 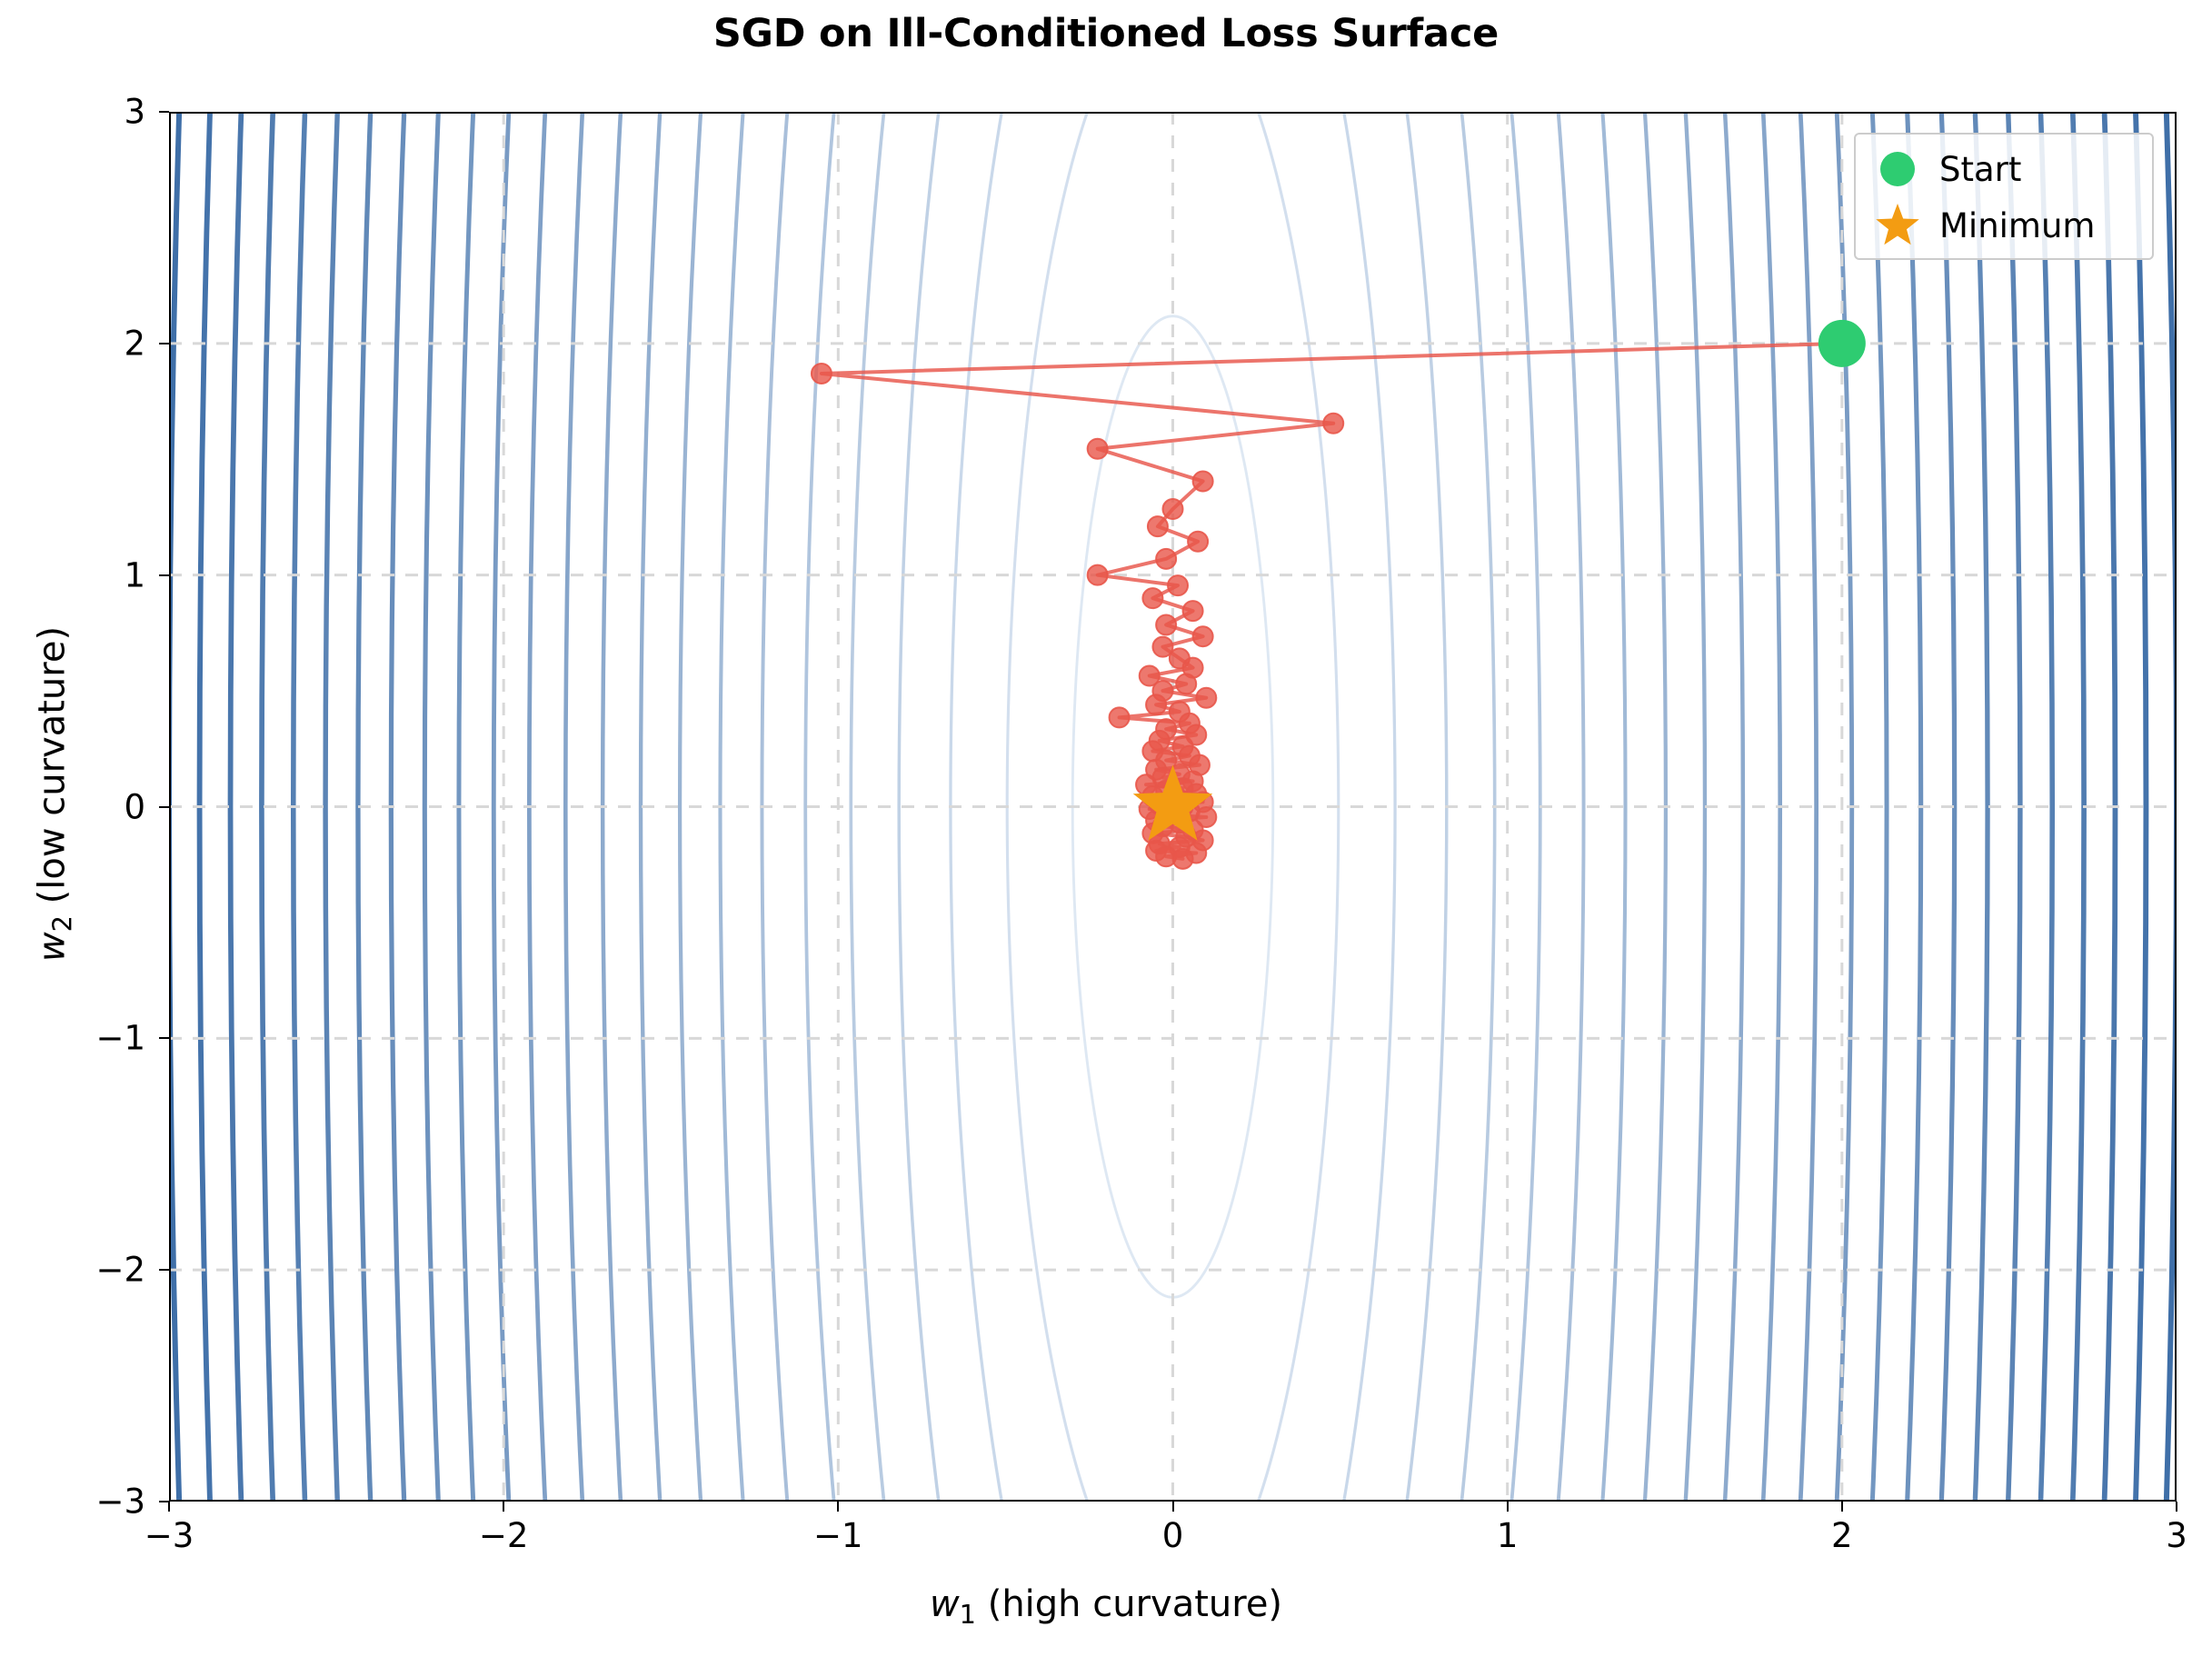 I want to click on y-tick-label: 2, so click(x=134, y=344).